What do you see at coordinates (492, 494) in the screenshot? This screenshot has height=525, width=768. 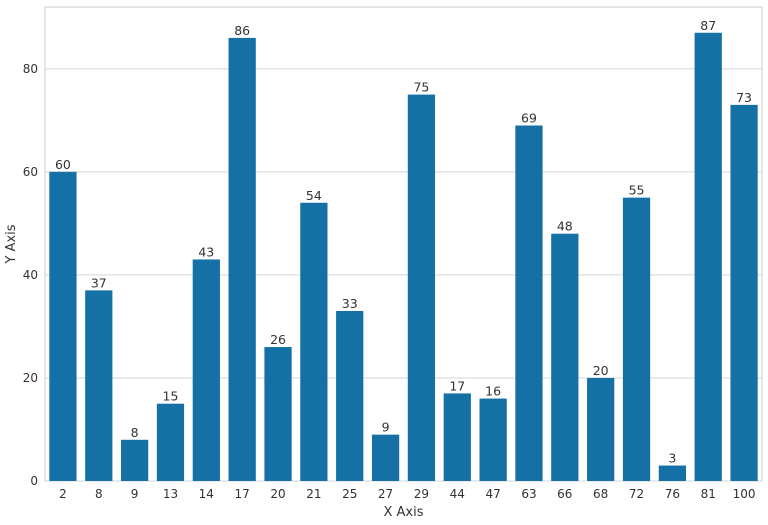 I see `x-tick-label: 47` at bounding box center [492, 494].